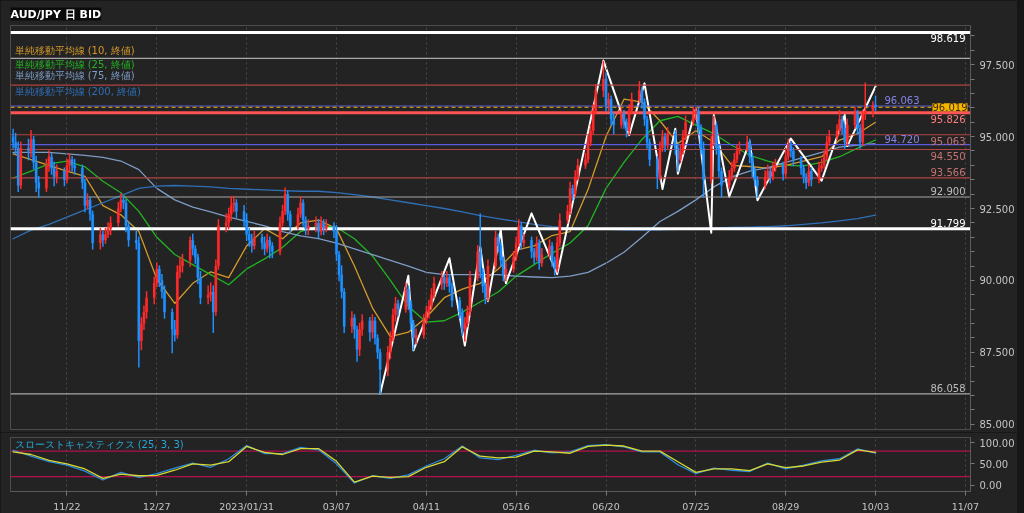  What do you see at coordinates (997, 65) in the screenshot?
I see `y-tick-label: 97.500` at bounding box center [997, 65].